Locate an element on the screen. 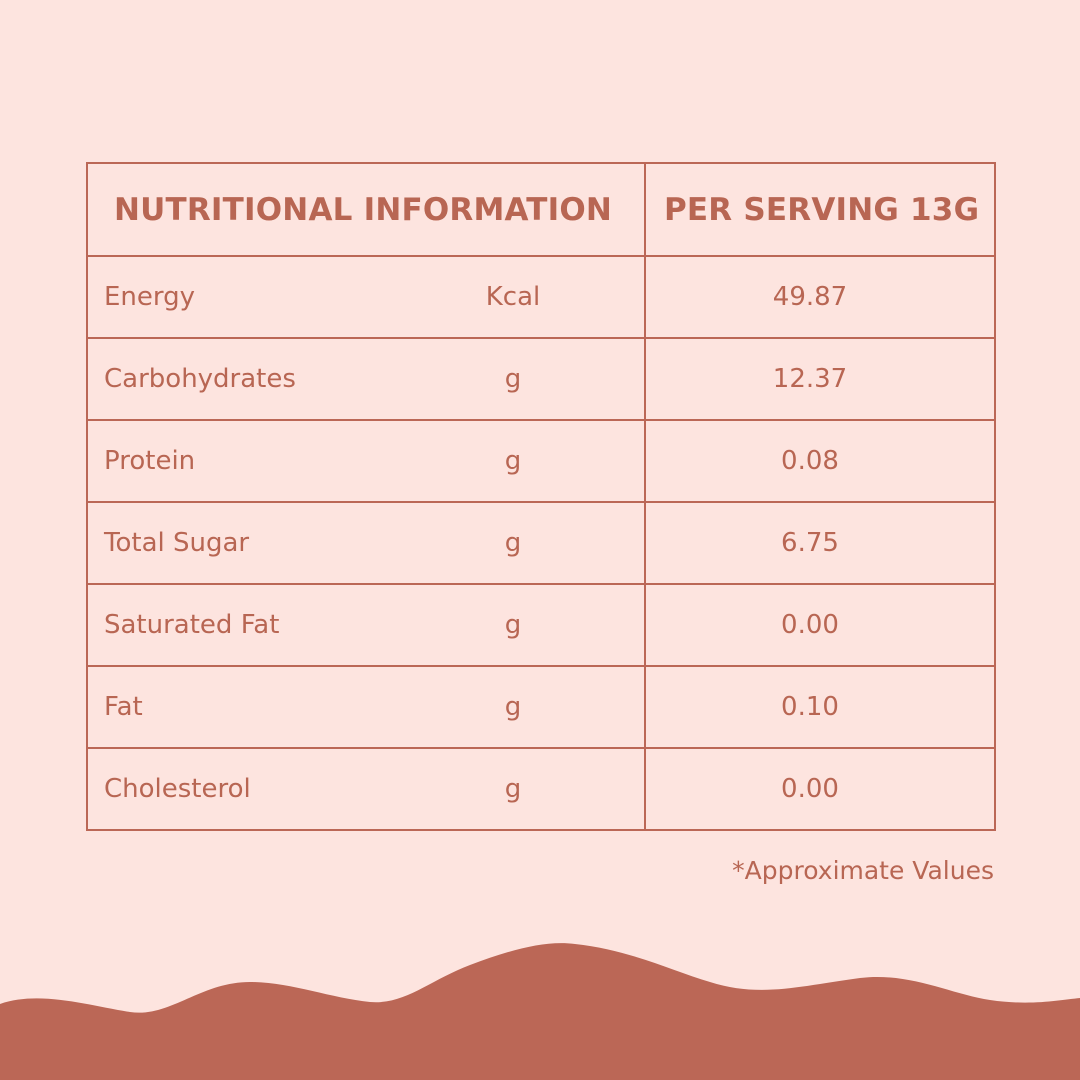  table-row: Fat g 0.10 is located at coordinates (541, 707).